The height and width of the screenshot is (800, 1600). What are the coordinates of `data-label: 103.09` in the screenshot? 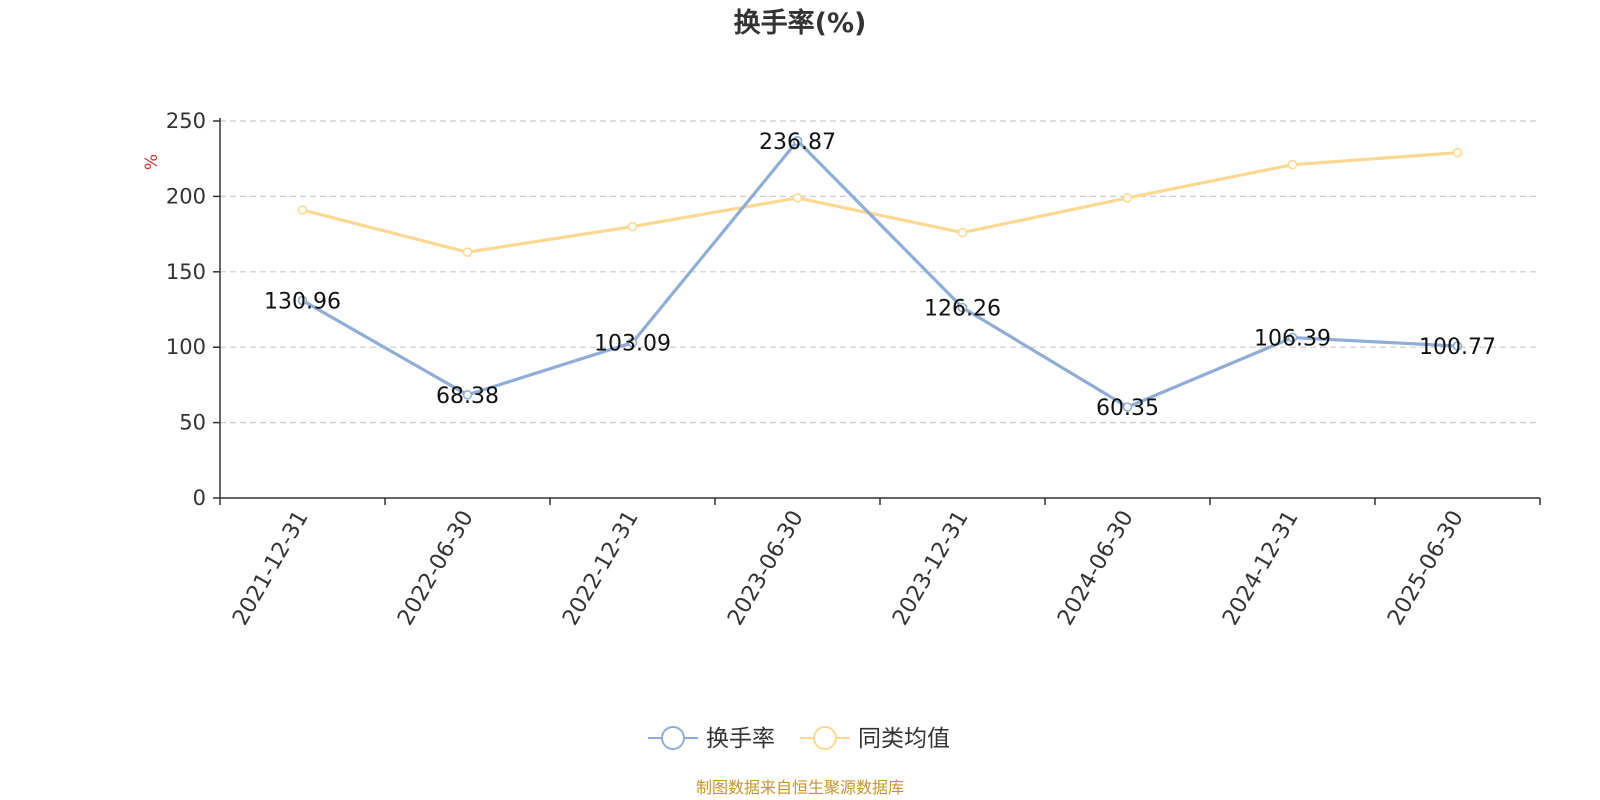 It's located at (632, 344).